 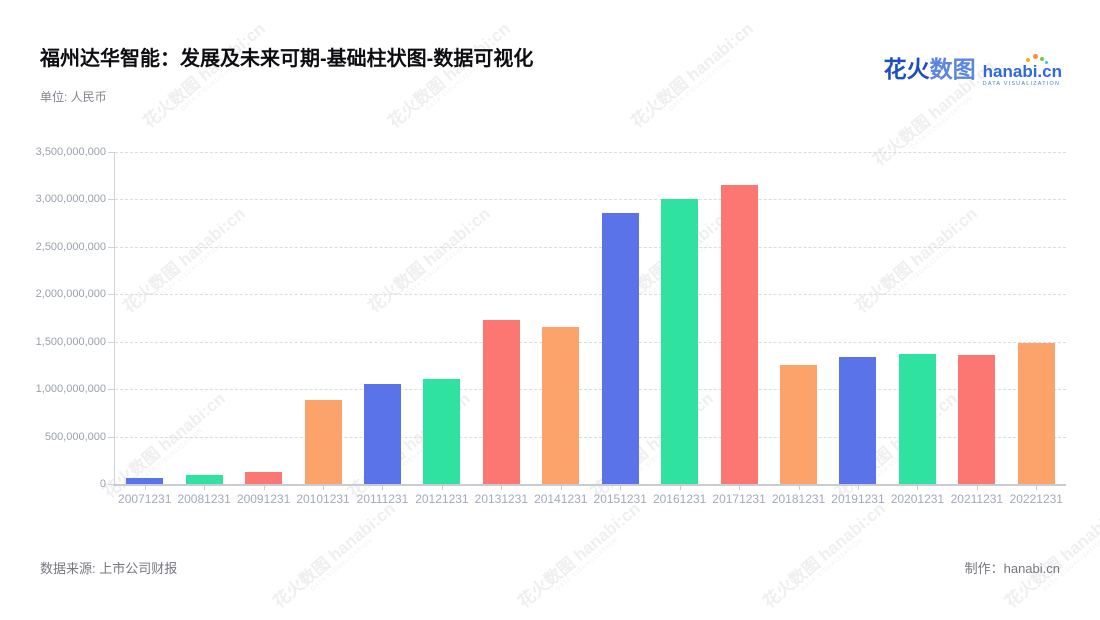 What do you see at coordinates (109, 568) in the screenshot?
I see `data-source-label: 数据来源: 上市公司财报` at bounding box center [109, 568].